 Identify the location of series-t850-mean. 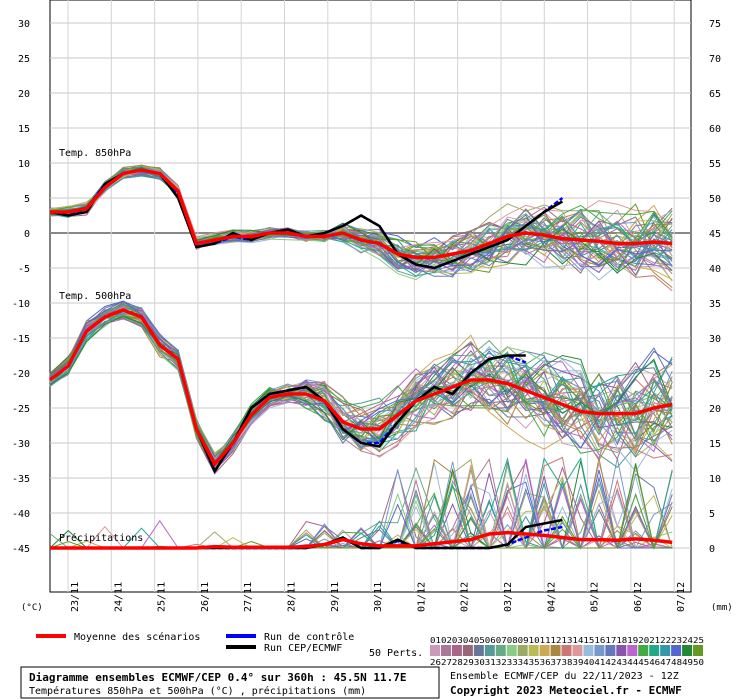
(361, 214).